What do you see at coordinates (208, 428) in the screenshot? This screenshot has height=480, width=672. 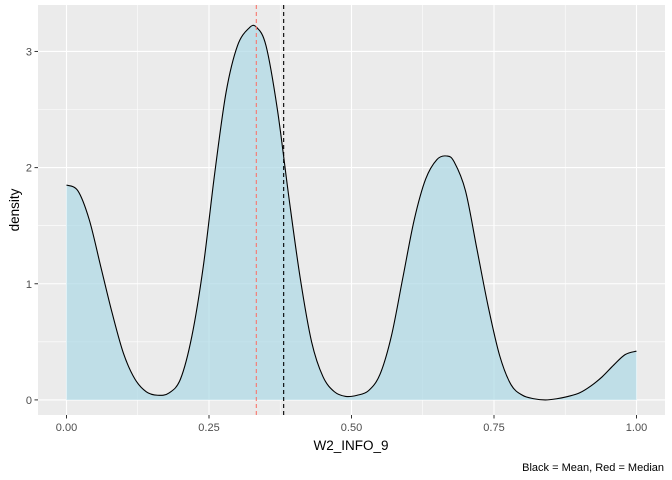 I see `x-tick-label: 0.25` at bounding box center [208, 428].